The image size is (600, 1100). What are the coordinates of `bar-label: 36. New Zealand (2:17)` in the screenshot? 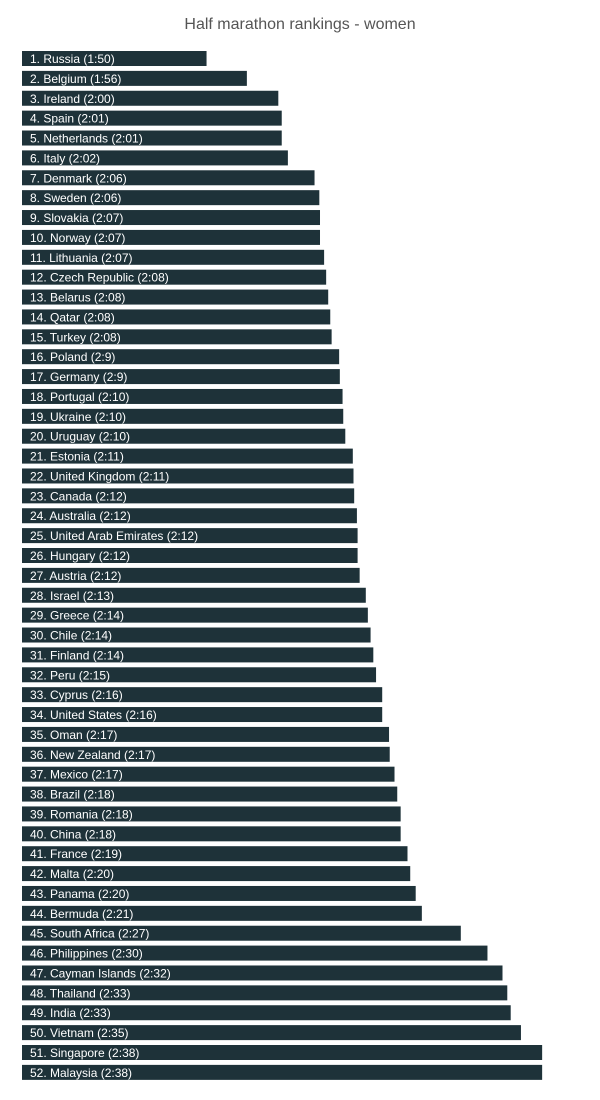 It's located at (92, 755).